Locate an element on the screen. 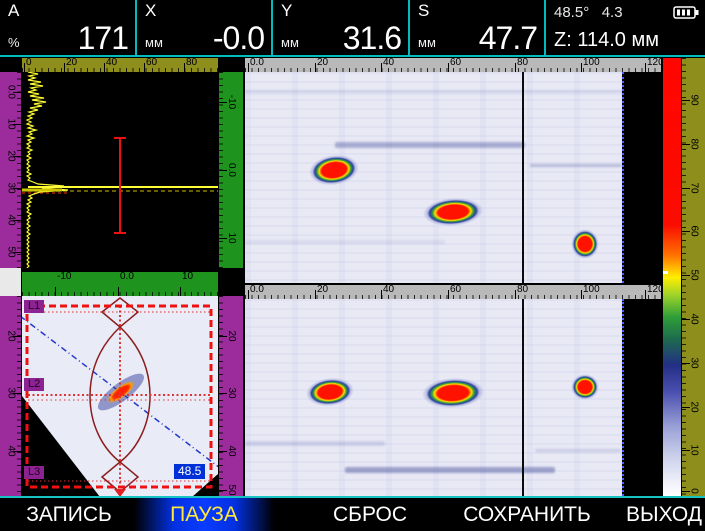 Image resolution: width=705 pixels, height=531 pixels. ruler-tick-label: 0 is located at coordinates (694, 491).